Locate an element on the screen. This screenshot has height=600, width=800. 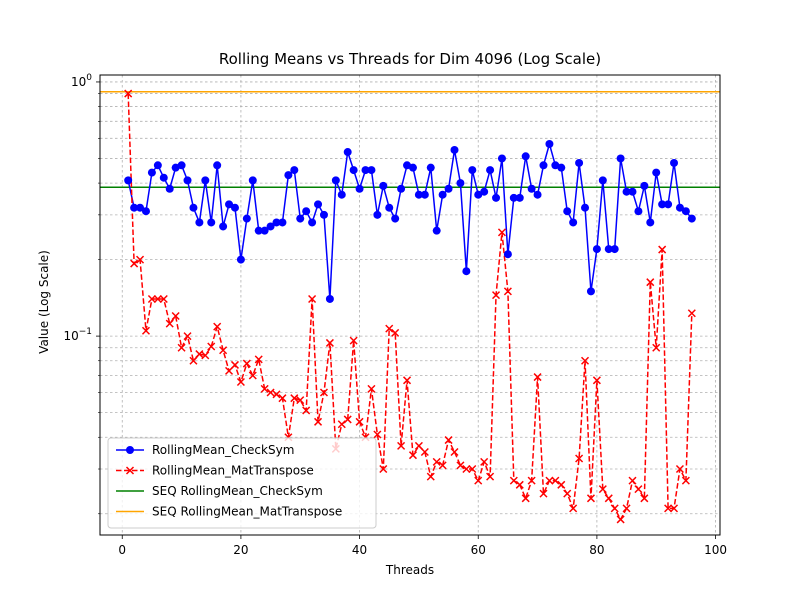
legend-label: RollingMean_MatTranspose is located at coordinates (233, 471).